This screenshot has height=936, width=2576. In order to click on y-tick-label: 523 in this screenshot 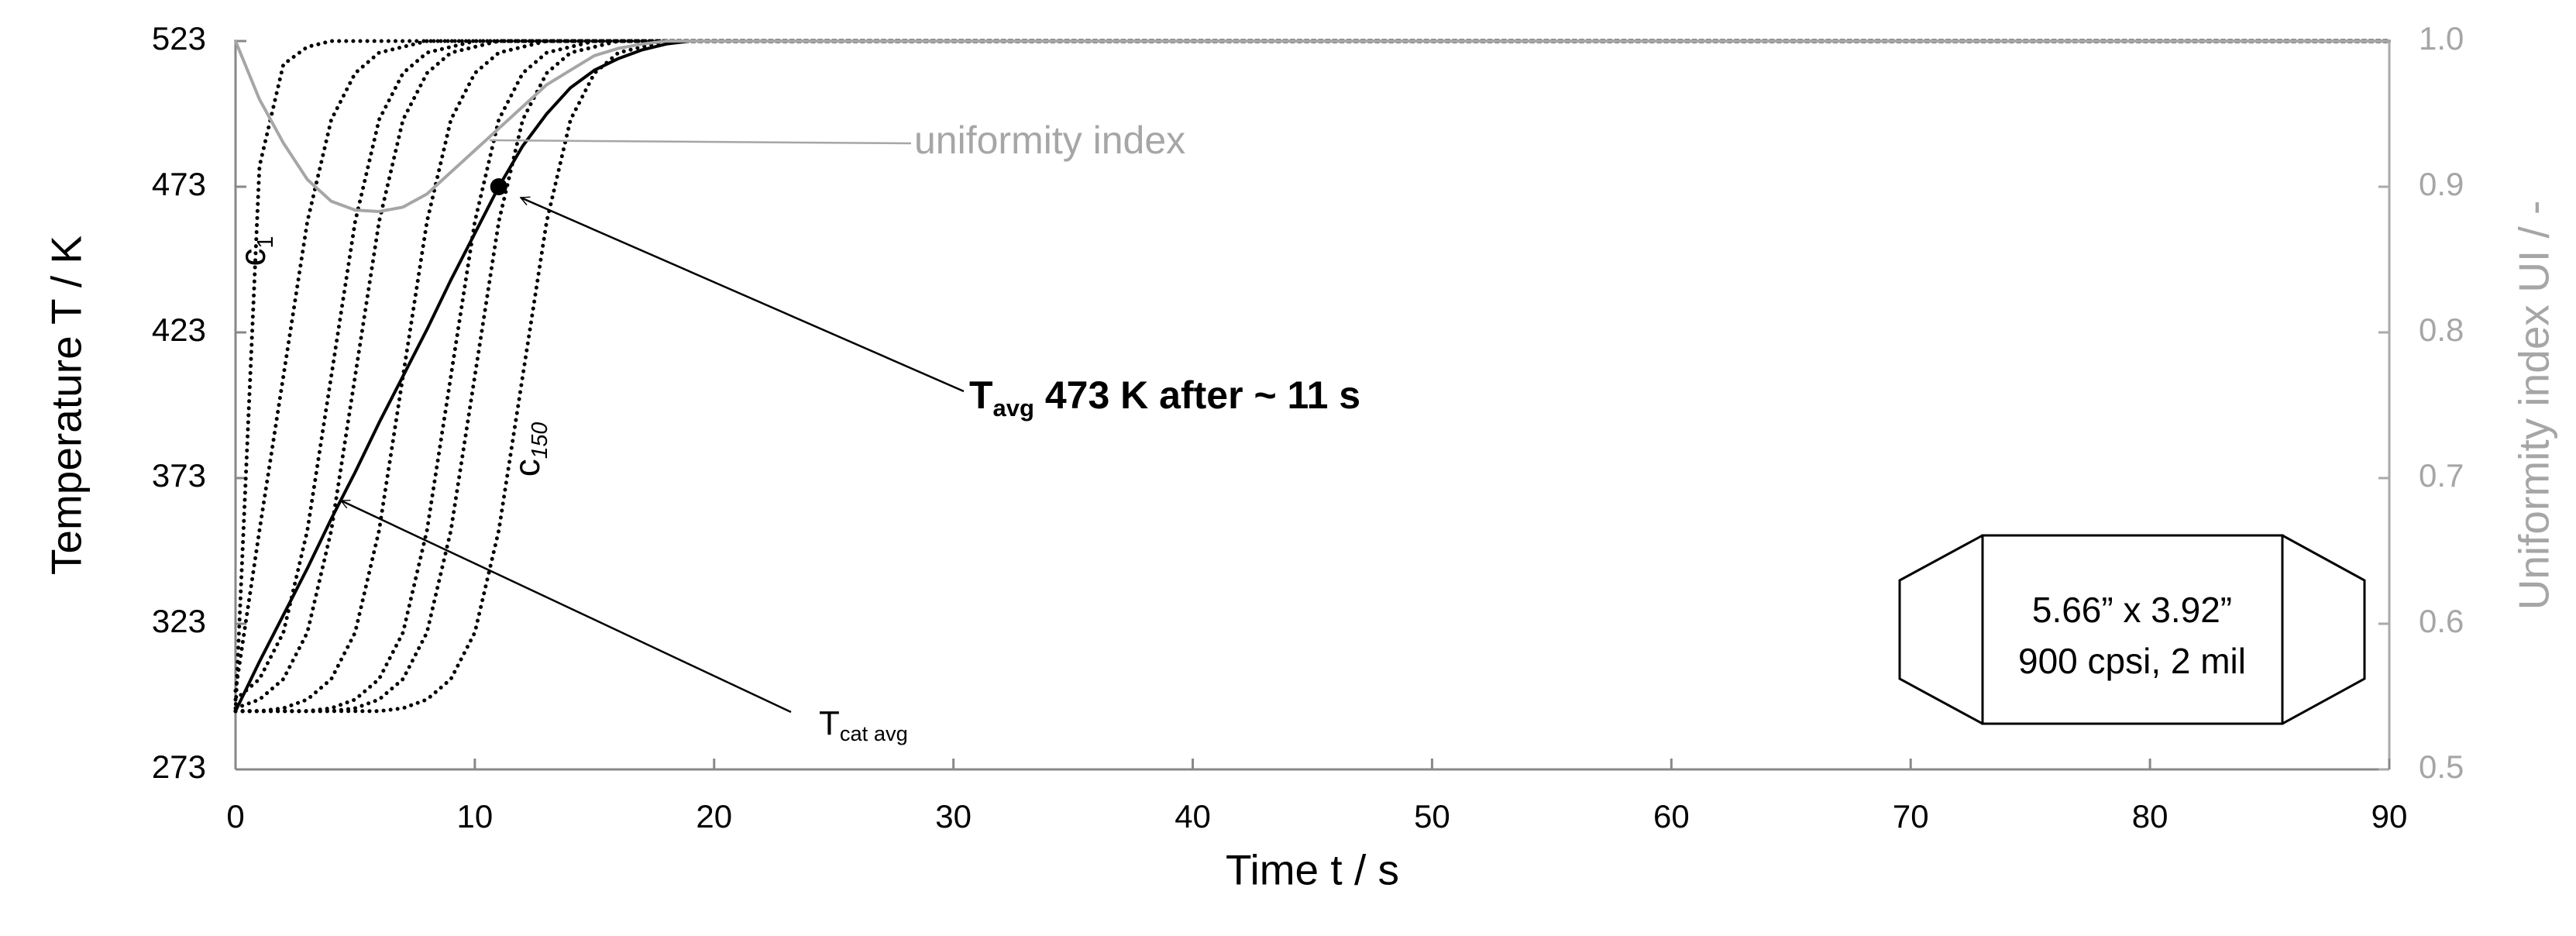, I will do `click(179, 38)`.